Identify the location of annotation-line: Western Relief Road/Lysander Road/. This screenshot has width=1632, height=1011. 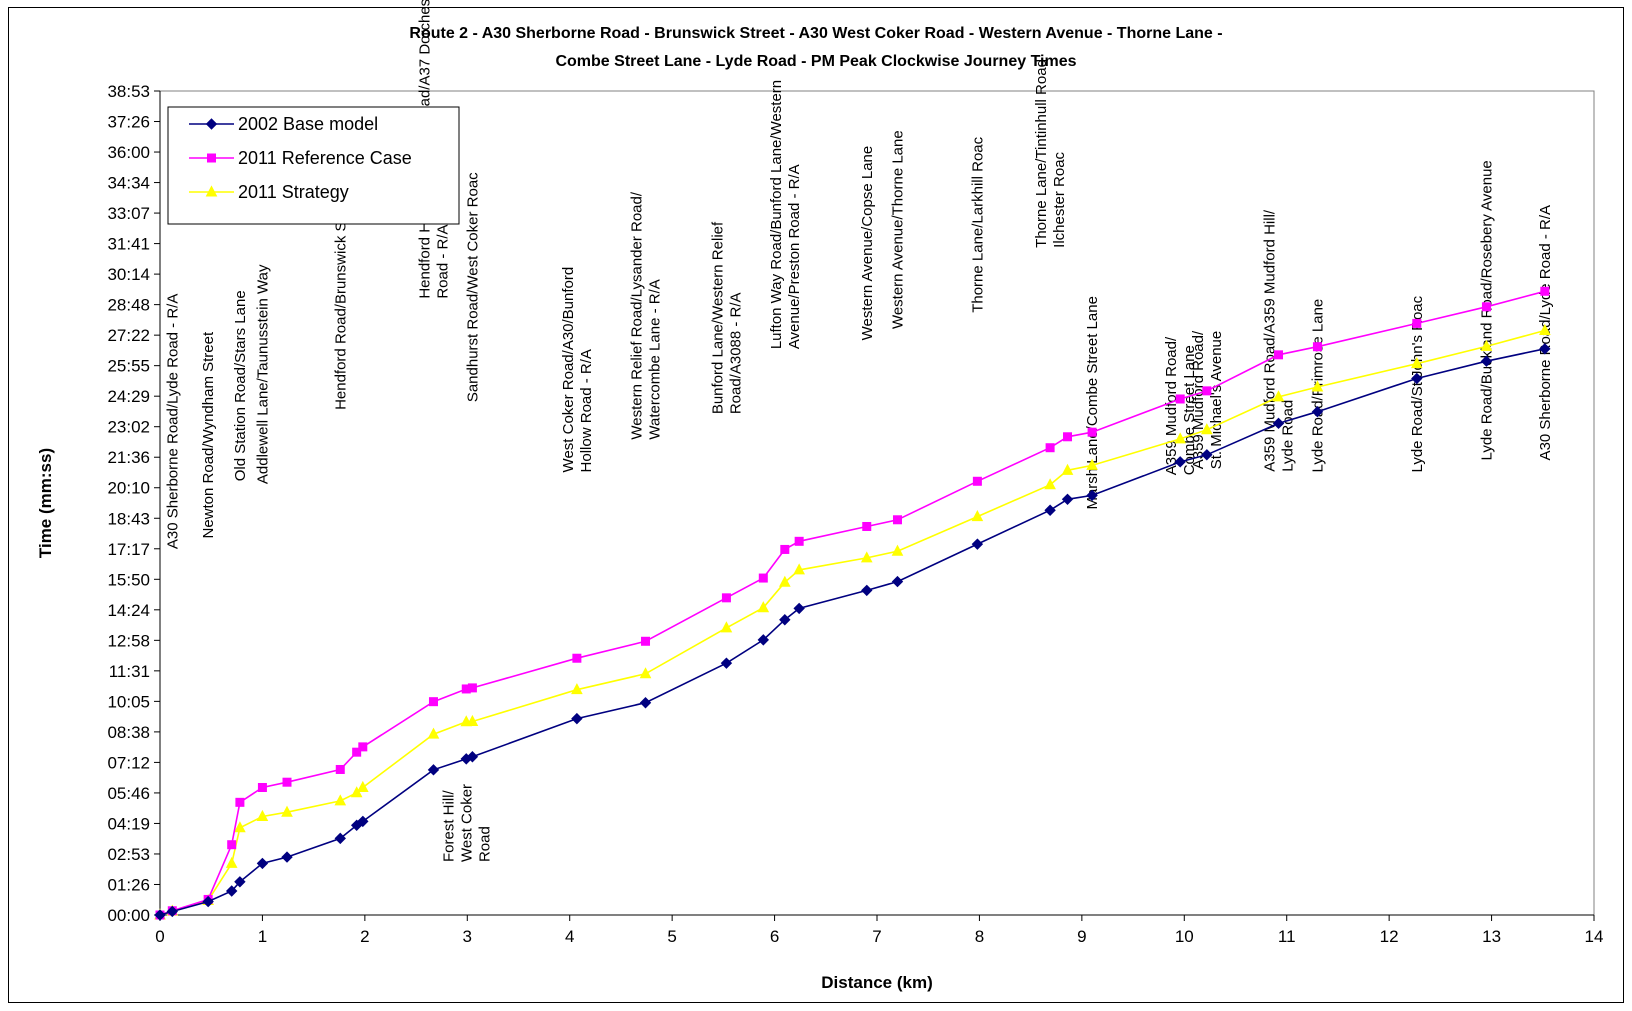
(637, 315).